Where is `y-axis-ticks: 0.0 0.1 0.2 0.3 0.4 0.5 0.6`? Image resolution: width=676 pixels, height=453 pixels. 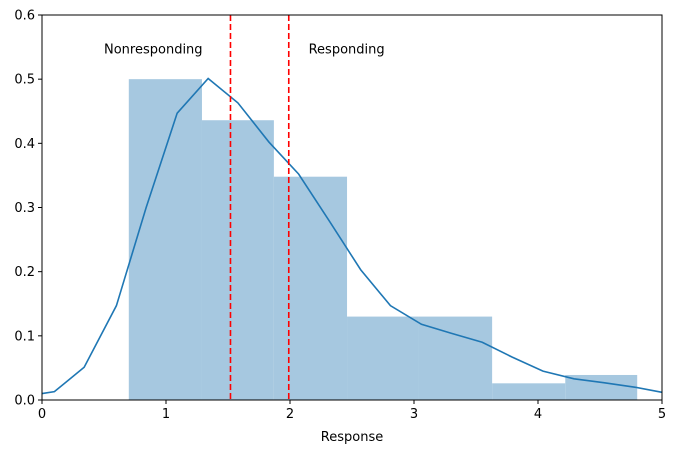 y-axis-ticks: 0.0 0.1 0.2 0.3 0.4 0.5 0.6 is located at coordinates (28, 209).